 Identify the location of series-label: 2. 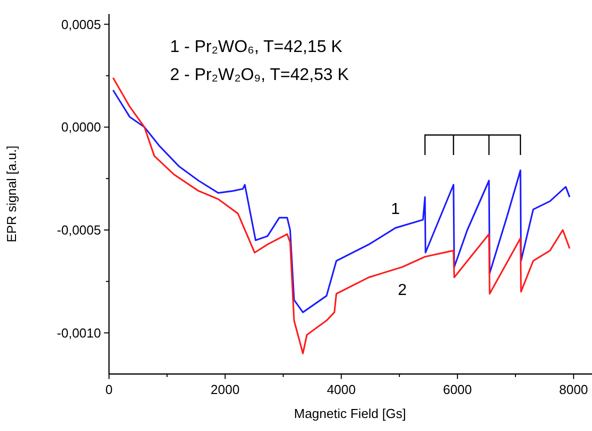
(402, 291).